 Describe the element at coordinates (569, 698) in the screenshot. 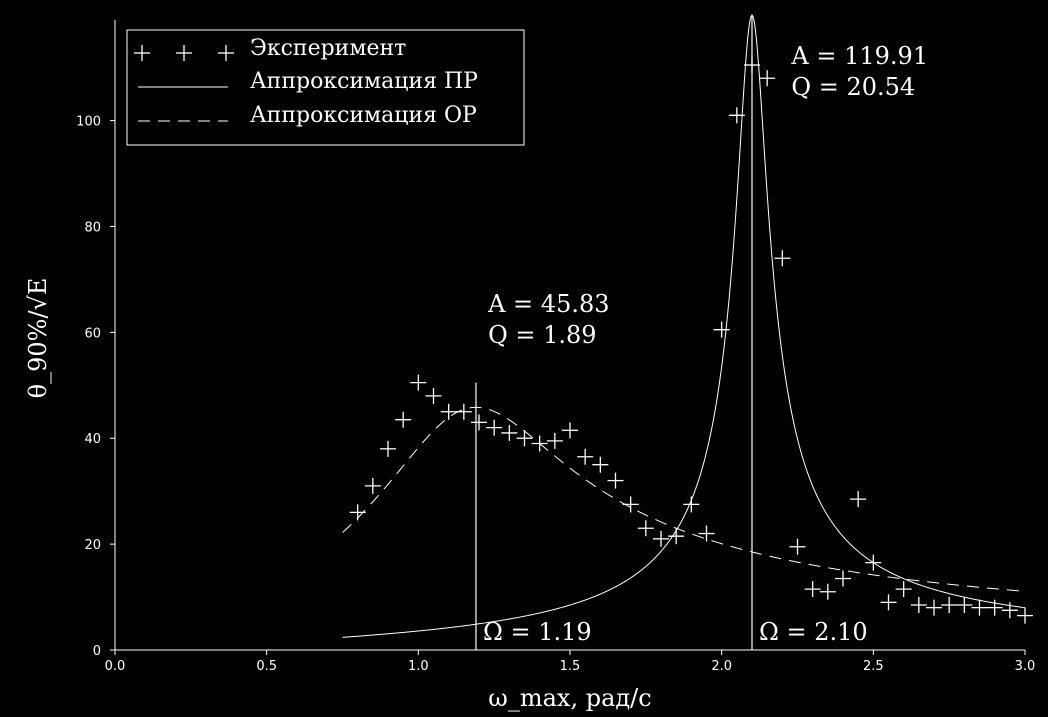

I see `x-axis-label: ω_max, рад/с` at that location.